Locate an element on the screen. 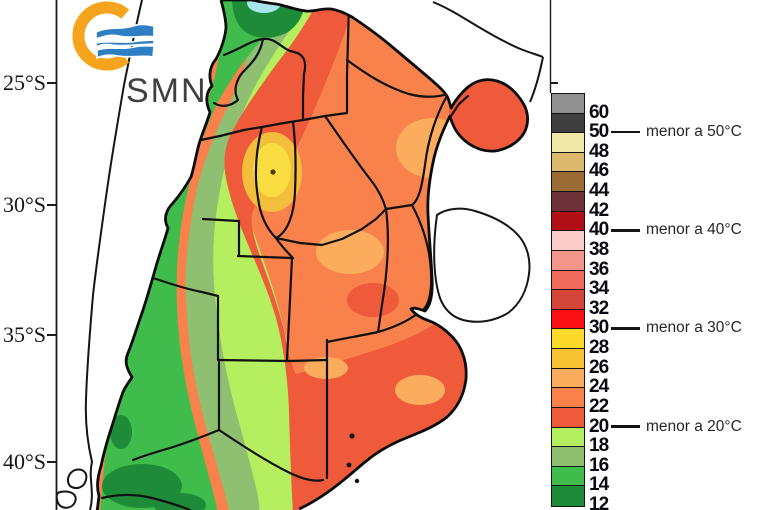 The image size is (765, 510). latitude-label: 40°S is located at coordinates (24, 461).